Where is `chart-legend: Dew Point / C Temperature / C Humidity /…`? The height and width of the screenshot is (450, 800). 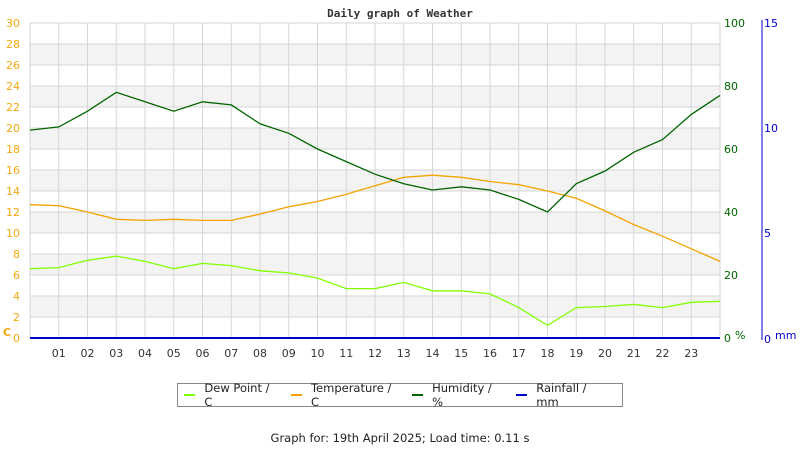 chart-legend: Dew Point / C Temperature / C Humidity /… is located at coordinates (400, 395).